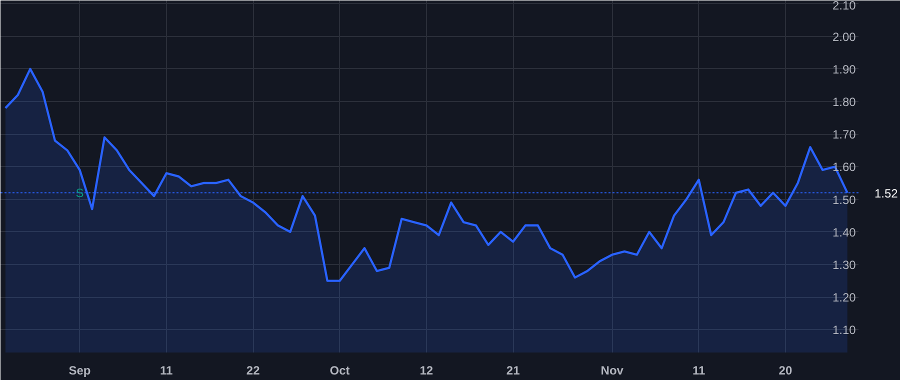 Image resolution: width=900 pixels, height=380 pixels. What do you see at coordinates (844, 102) in the screenshot?
I see `y-tick-label: 1.80` at bounding box center [844, 102].